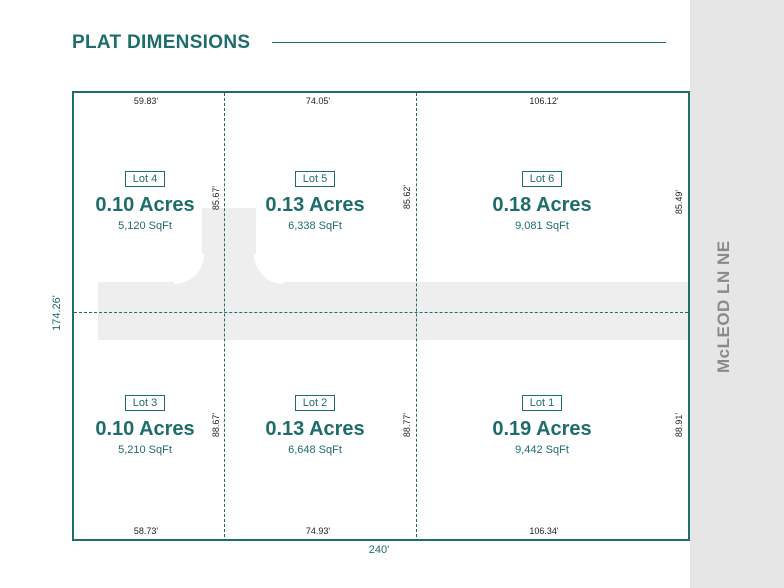 This screenshot has height=588, width=784. Describe the element at coordinates (679, 202) in the screenshot. I see `side-dimension-lot6: 85.49'` at that location.